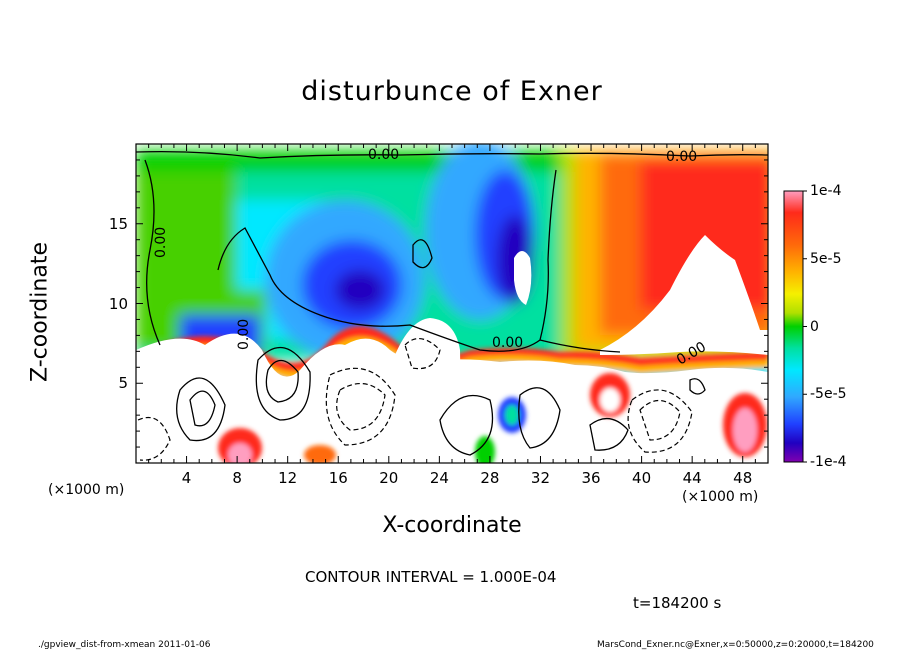 The width and height of the screenshot is (904, 654). What do you see at coordinates (692, 478) in the screenshot?
I see `x-tick-label: 44` at bounding box center [692, 478].